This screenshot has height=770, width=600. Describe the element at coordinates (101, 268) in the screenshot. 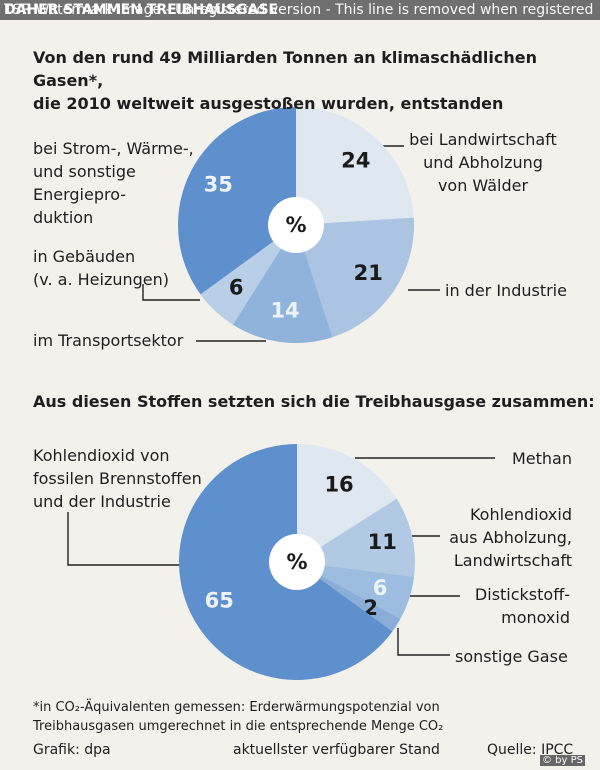

I see `slice-label: in Gebäuden (v. a. Heizungen)` at that location.